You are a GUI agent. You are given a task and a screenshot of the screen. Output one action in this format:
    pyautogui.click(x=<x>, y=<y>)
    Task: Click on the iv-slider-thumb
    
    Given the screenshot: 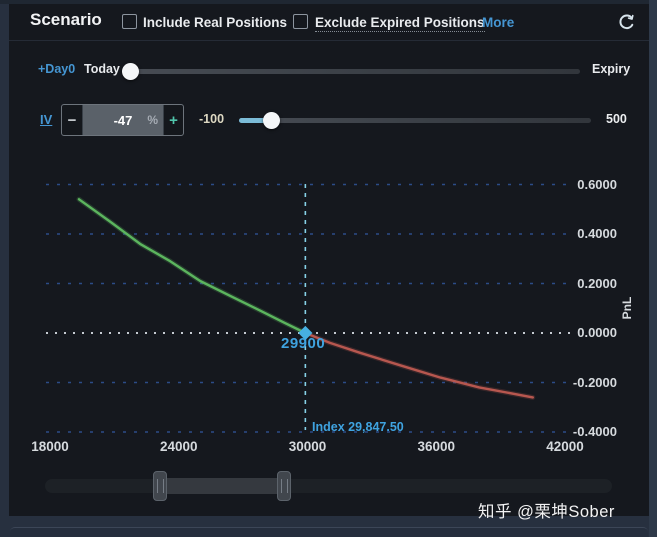 What is the action you would take?
    pyautogui.click(x=271, y=120)
    